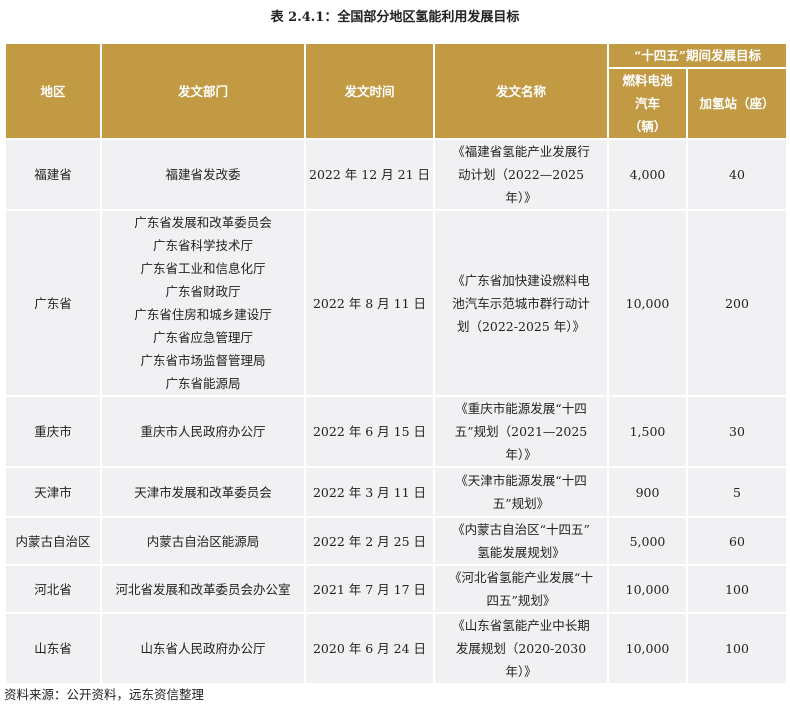 The image size is (790, 711). Describe the element at coordinates (647, 541) in the screenshot. I see `cell-vehicles: 5,000` at that location.